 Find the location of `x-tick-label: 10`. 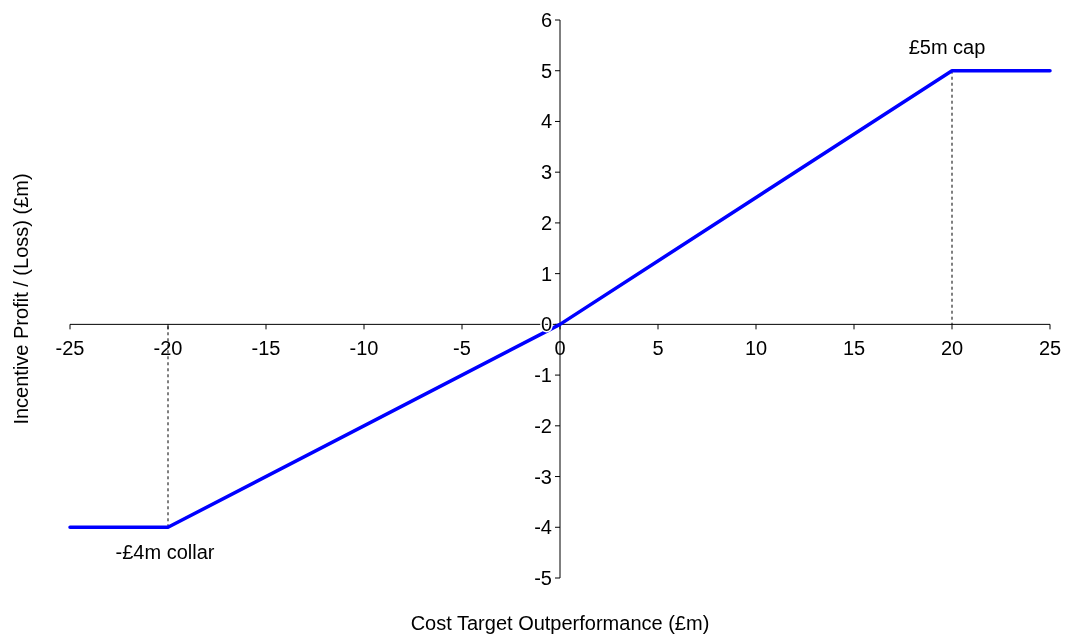

x-tick-label: 10 is located at coordinates (756, 348).